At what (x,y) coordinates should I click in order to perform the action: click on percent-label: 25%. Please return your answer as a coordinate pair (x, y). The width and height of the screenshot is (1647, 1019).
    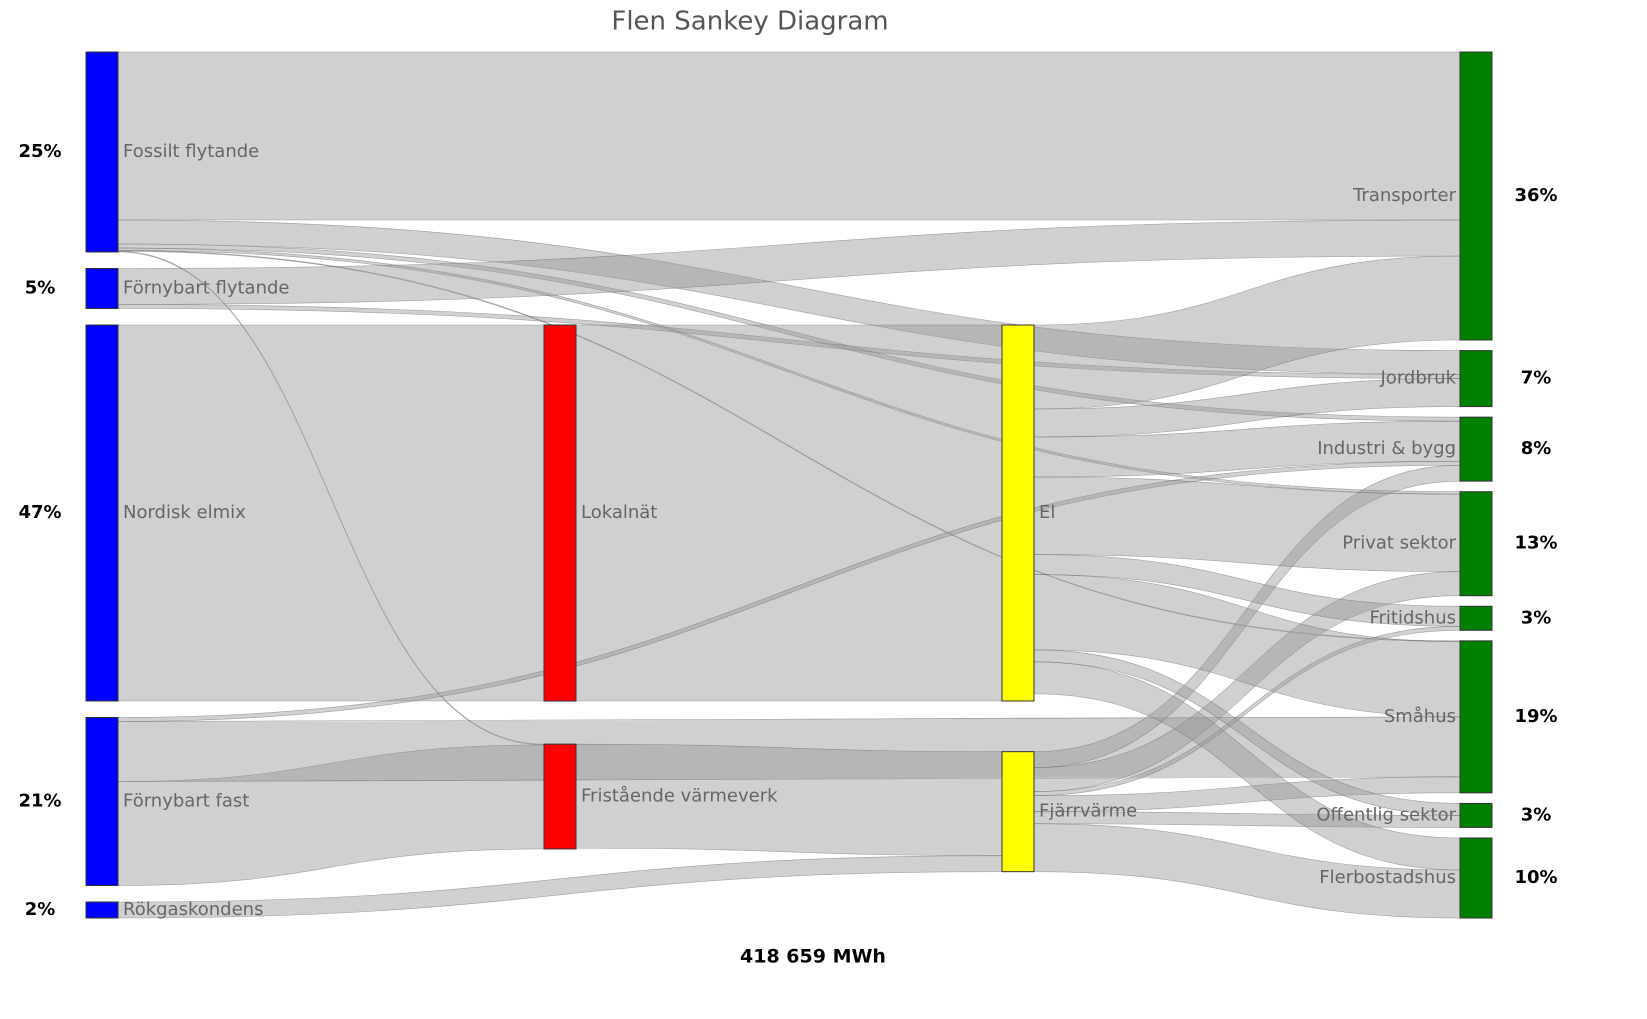
    Looking at the image, I should click on (39, 151).